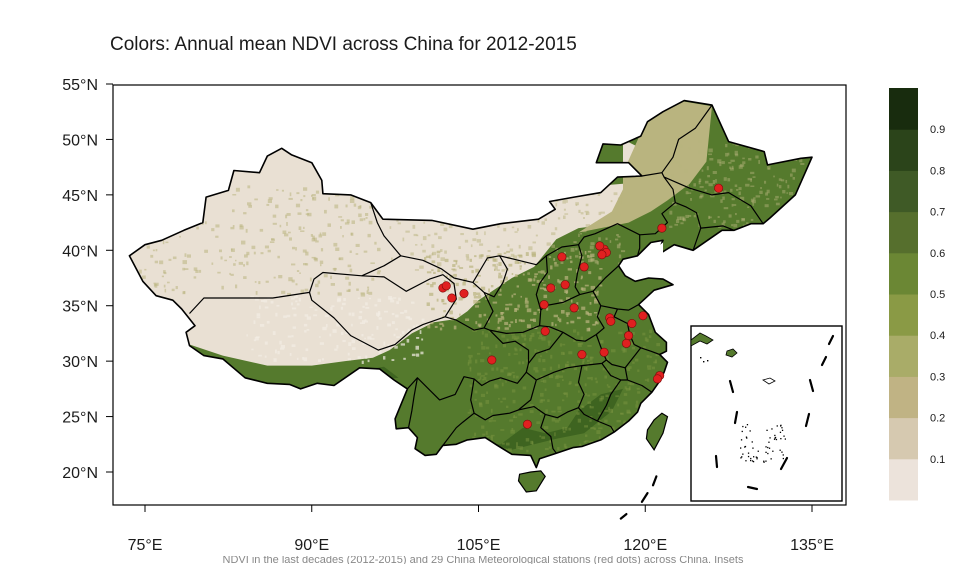  Describe the element at coordinates (731, 353) in the screenshot. I see `inset-hainan` at that location.